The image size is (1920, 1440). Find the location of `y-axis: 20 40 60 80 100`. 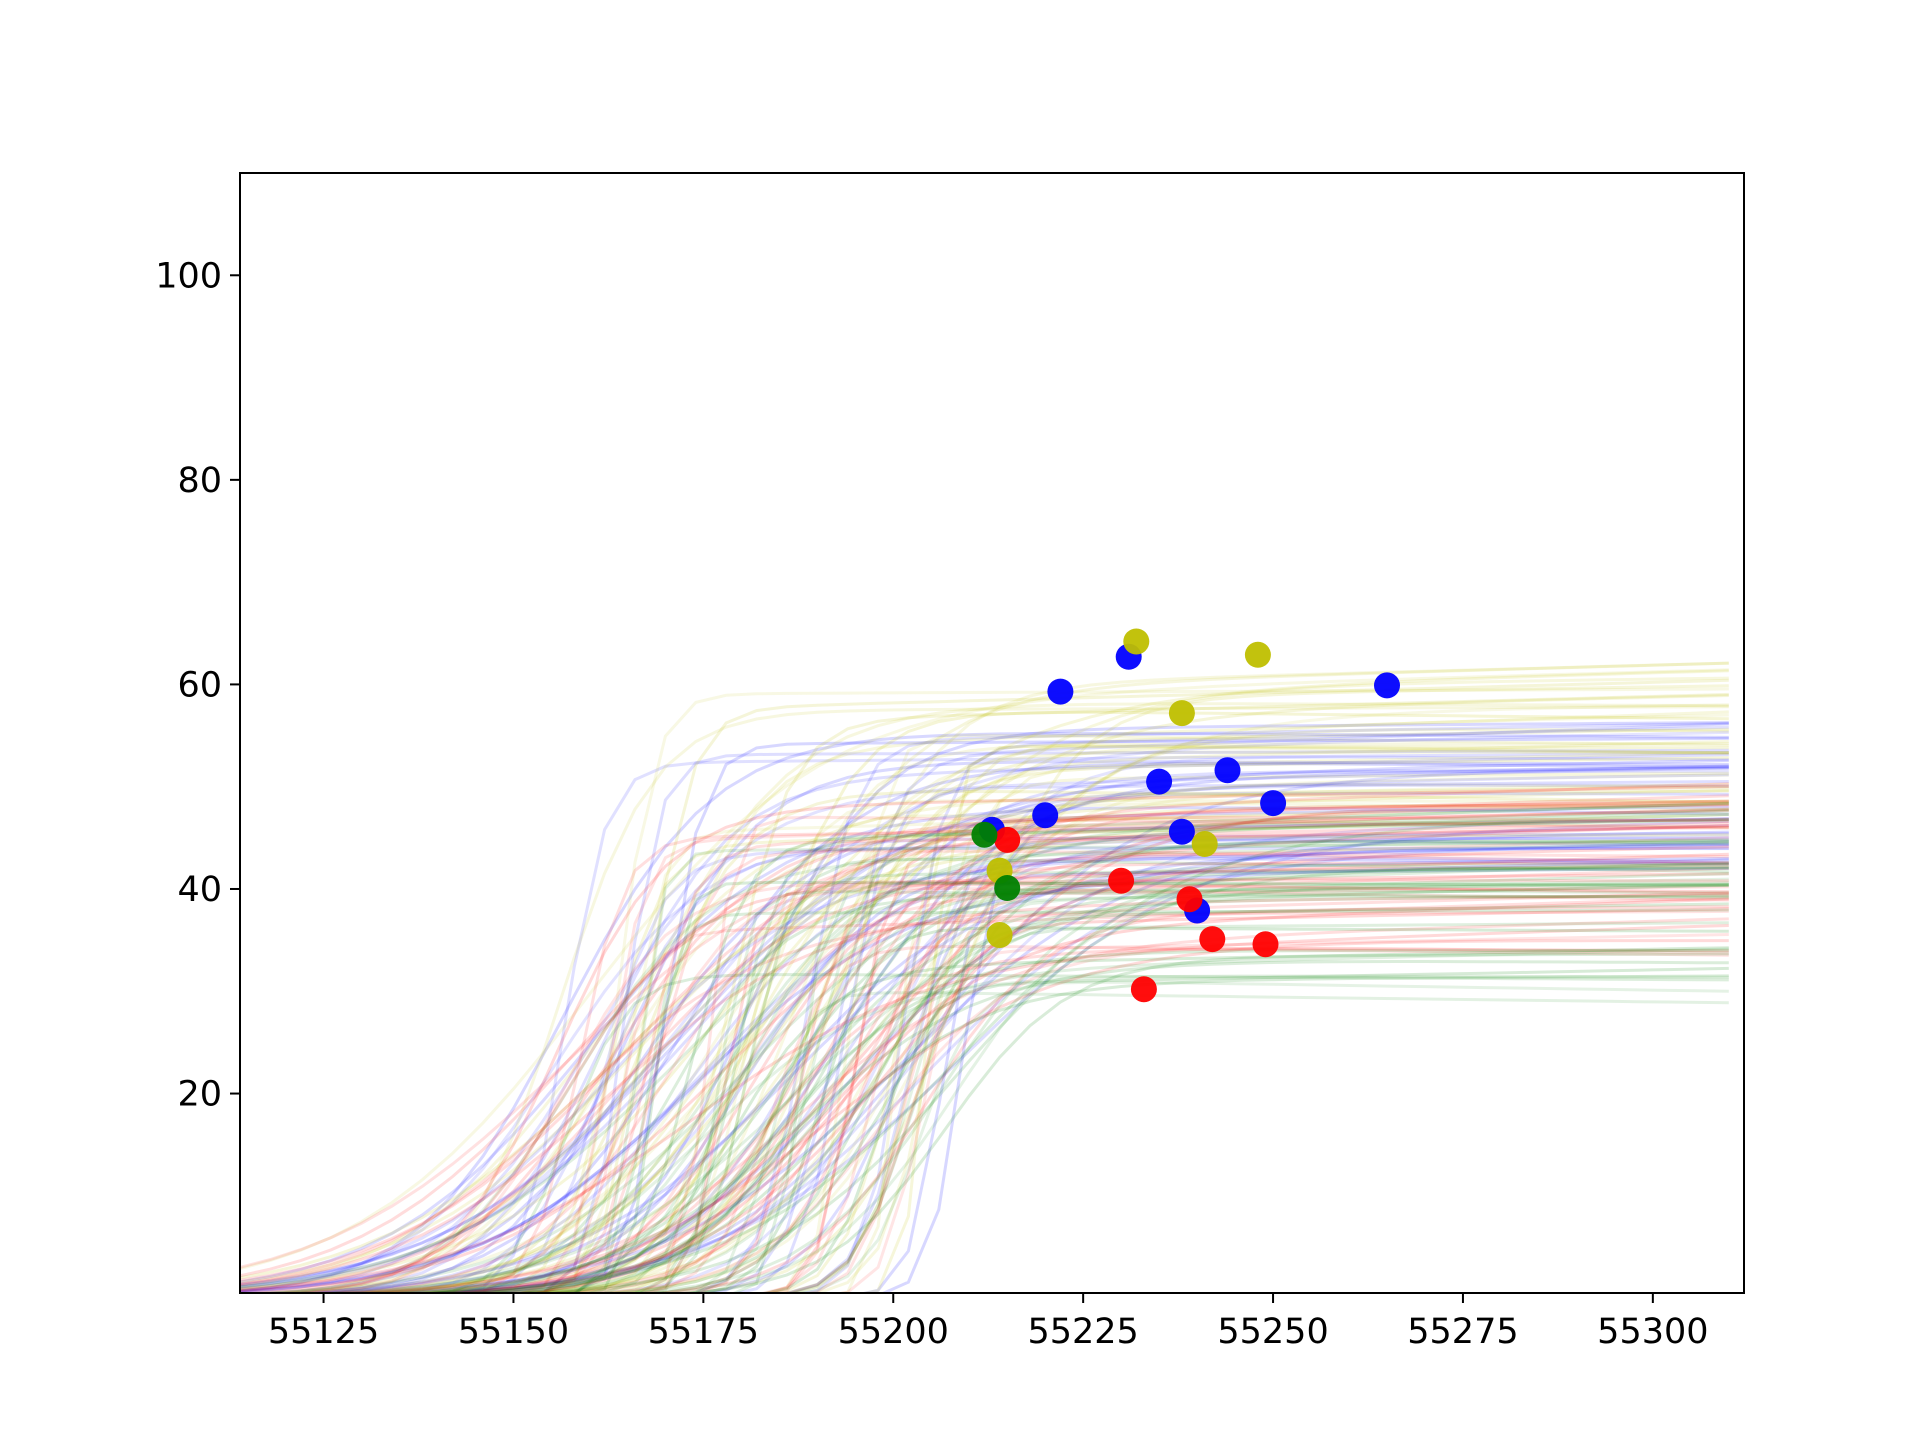

y-axis: 20 40 60 80 100 is located at coordinates (197, 685).